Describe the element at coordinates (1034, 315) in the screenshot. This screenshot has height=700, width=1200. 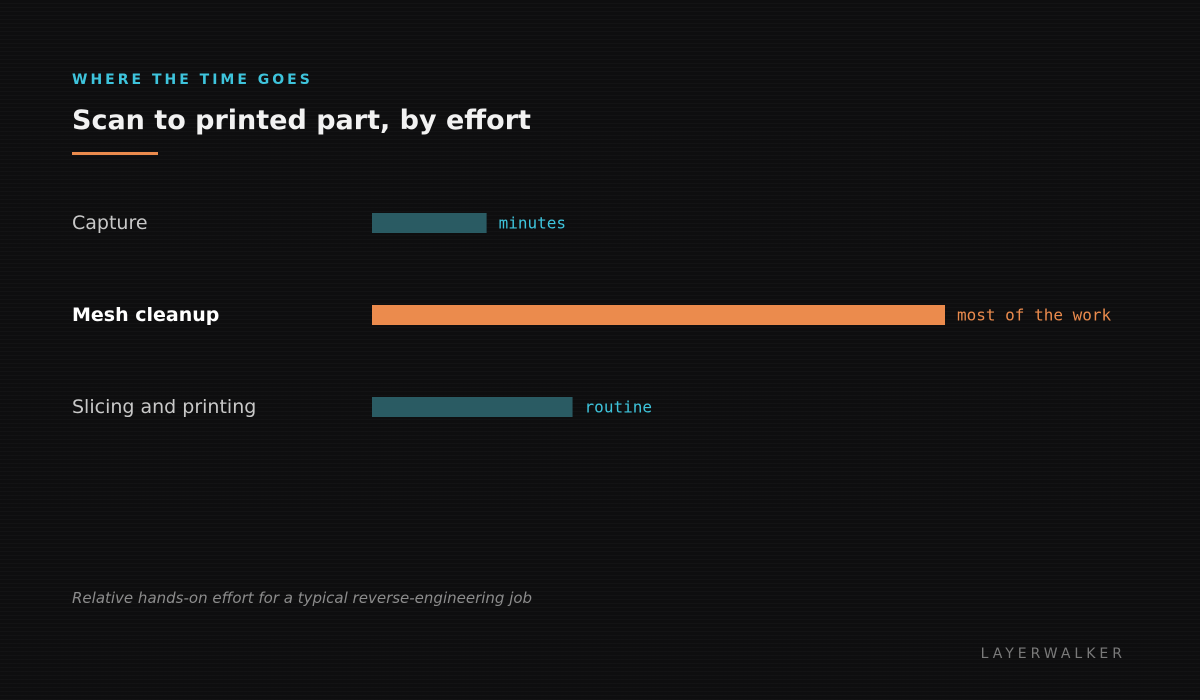
I see `bar-value-label: most of the work` at that location.